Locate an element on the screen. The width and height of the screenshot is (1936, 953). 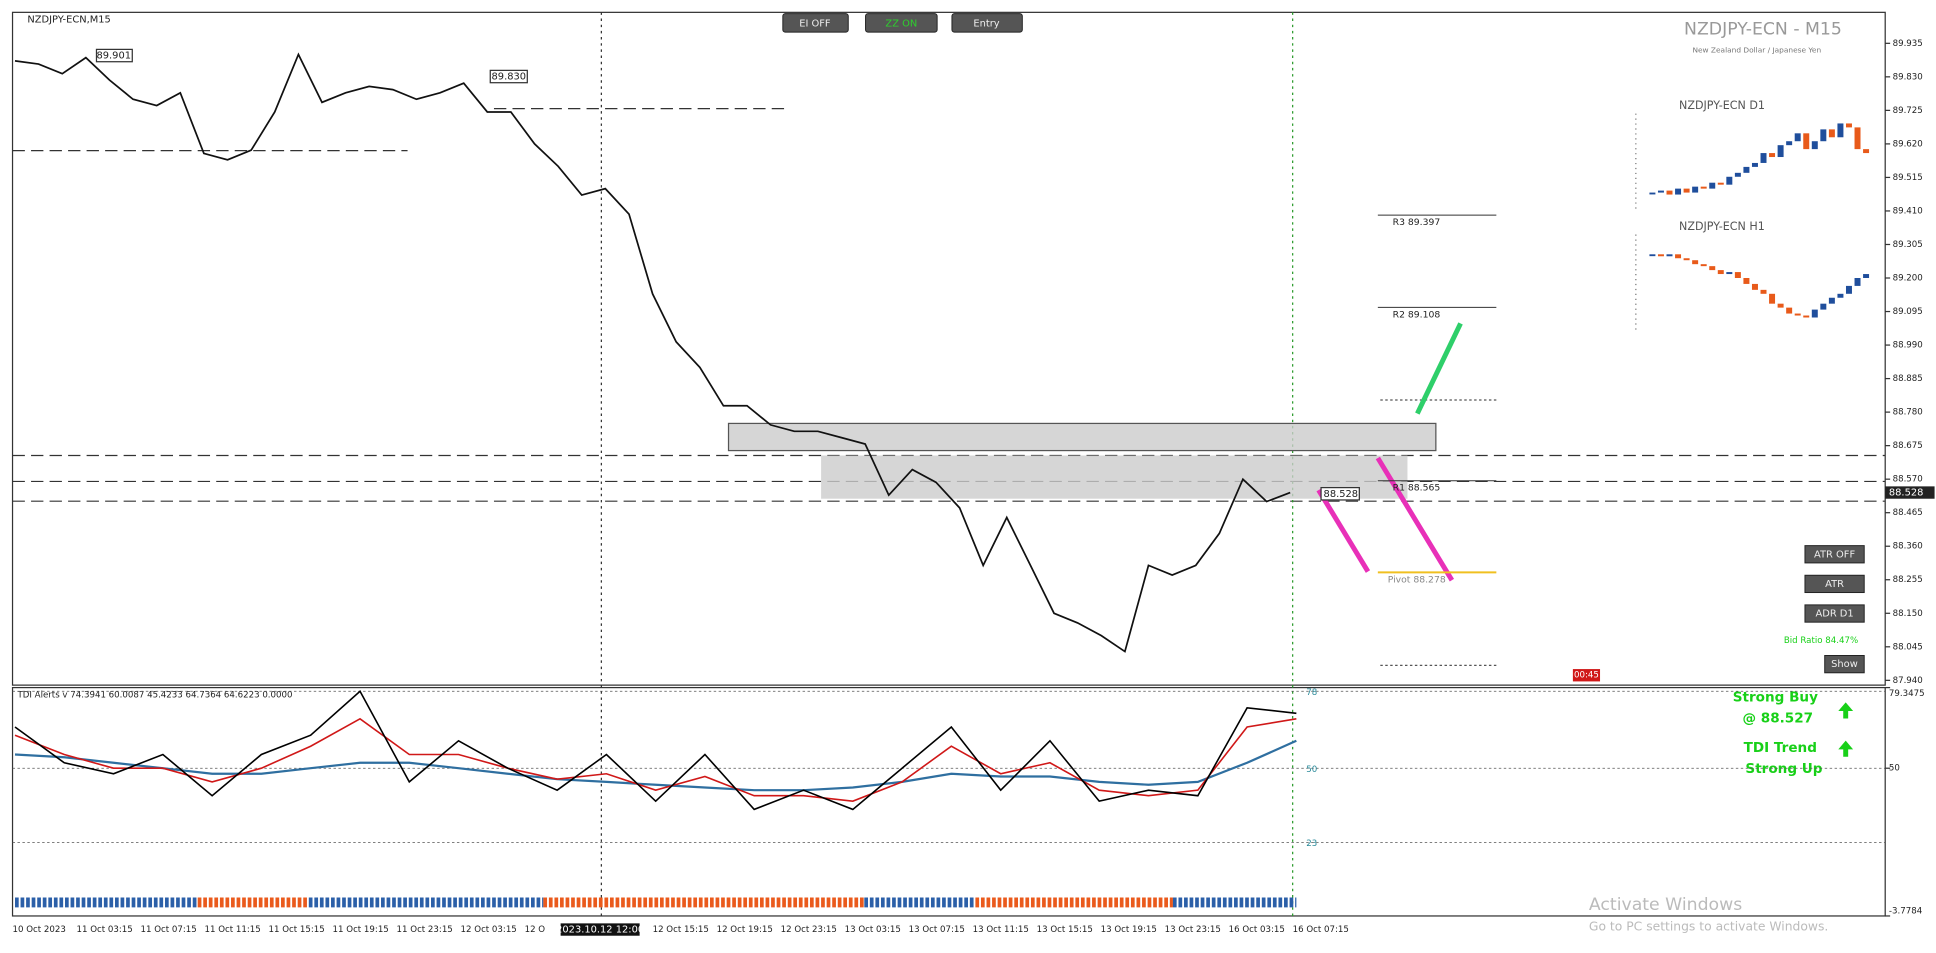
button-label: ADR D1 is located at coordinates (1834, 614).